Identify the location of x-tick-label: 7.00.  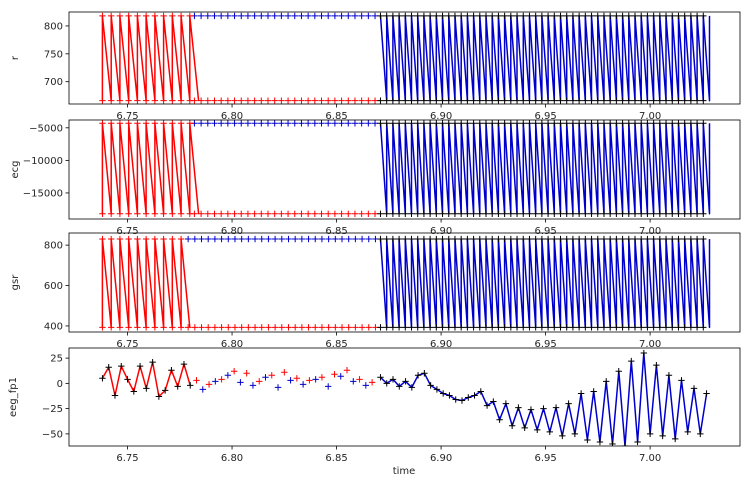
(650, 231).